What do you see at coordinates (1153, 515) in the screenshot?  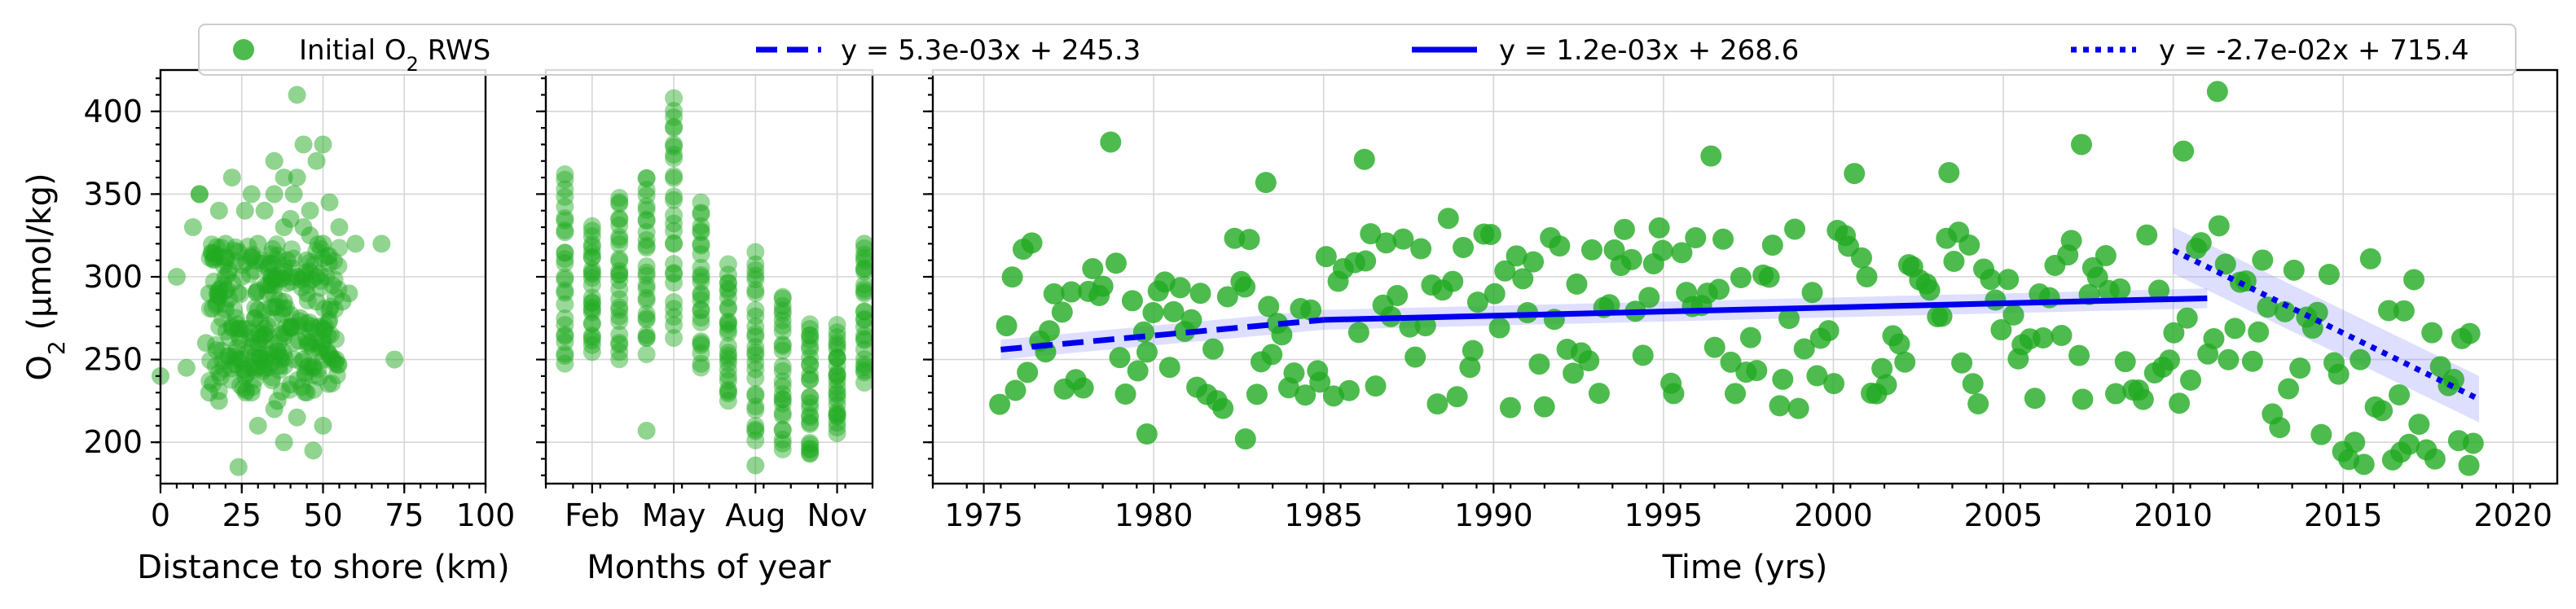 I see `x-tick-label: 1980` at bounding box center [1153, 515].